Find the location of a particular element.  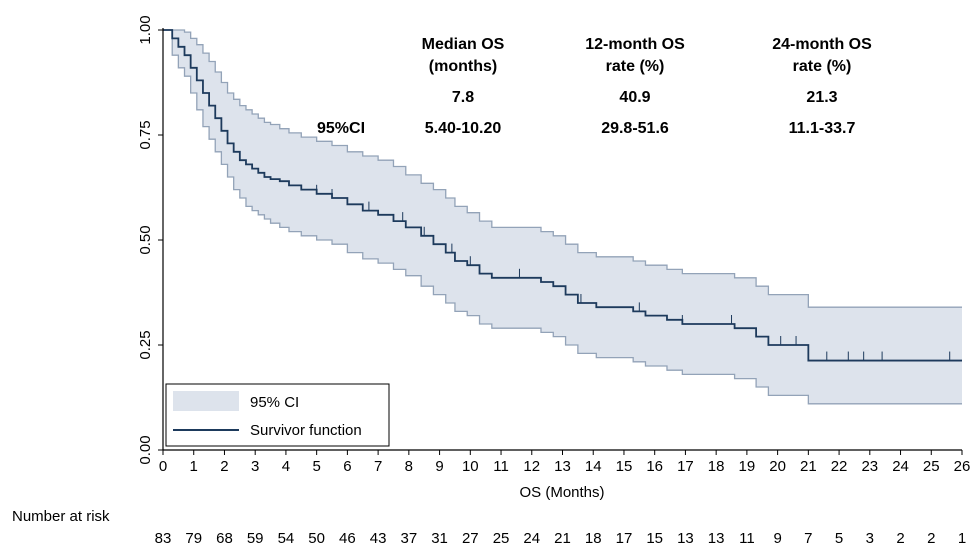

risk-count-7: 43 is located at coordinates (378, 538).